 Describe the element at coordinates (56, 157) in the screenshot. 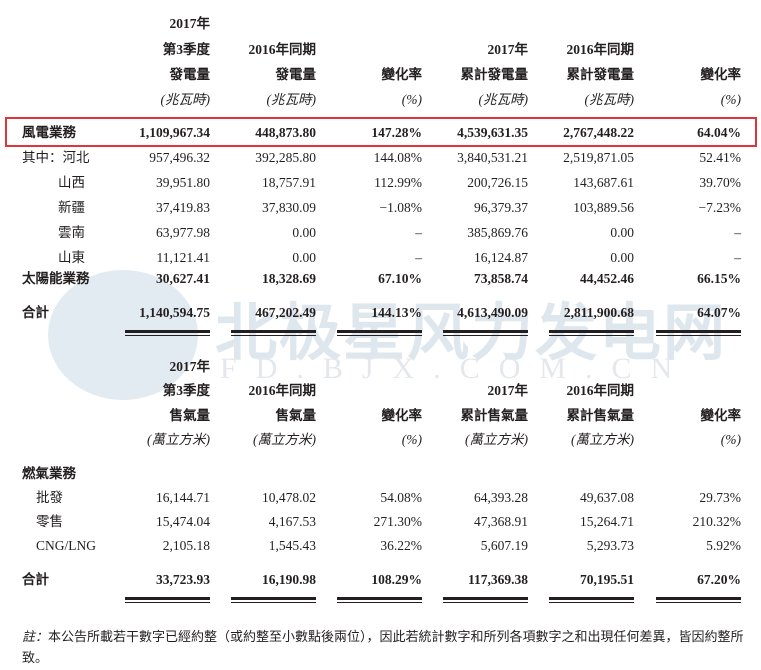

I see `row-label: 其中：河北` at that location.